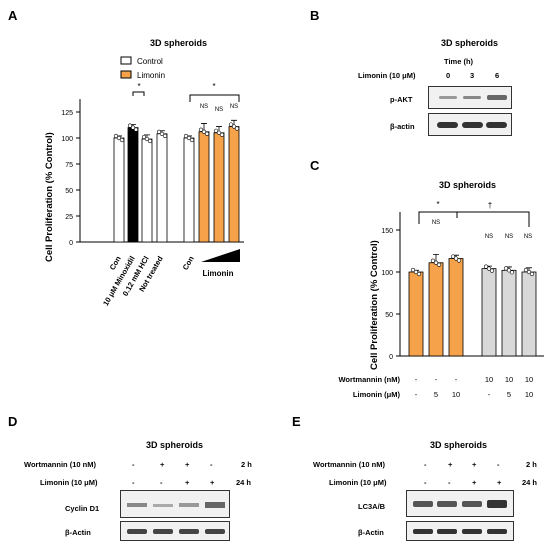  Describe the element at coordinates (490, 205) in the screenshot. I see `sig-mark-c2: †` at that location.